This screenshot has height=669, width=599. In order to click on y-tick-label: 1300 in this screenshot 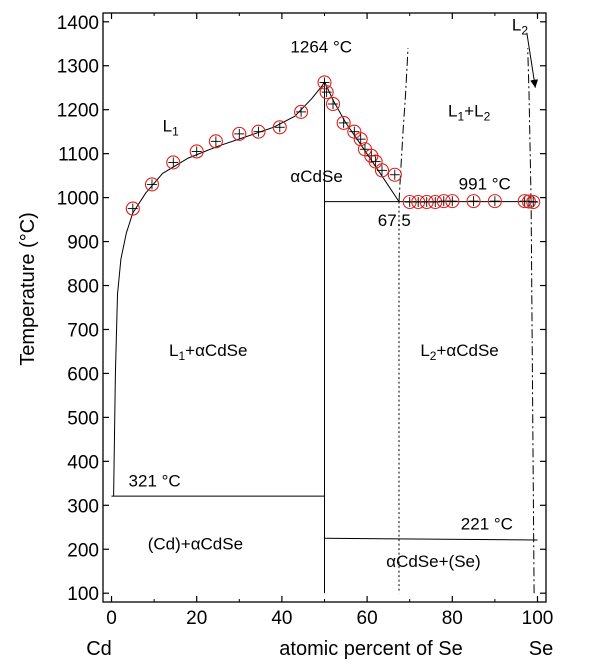, I will do `click(78, 67)`.